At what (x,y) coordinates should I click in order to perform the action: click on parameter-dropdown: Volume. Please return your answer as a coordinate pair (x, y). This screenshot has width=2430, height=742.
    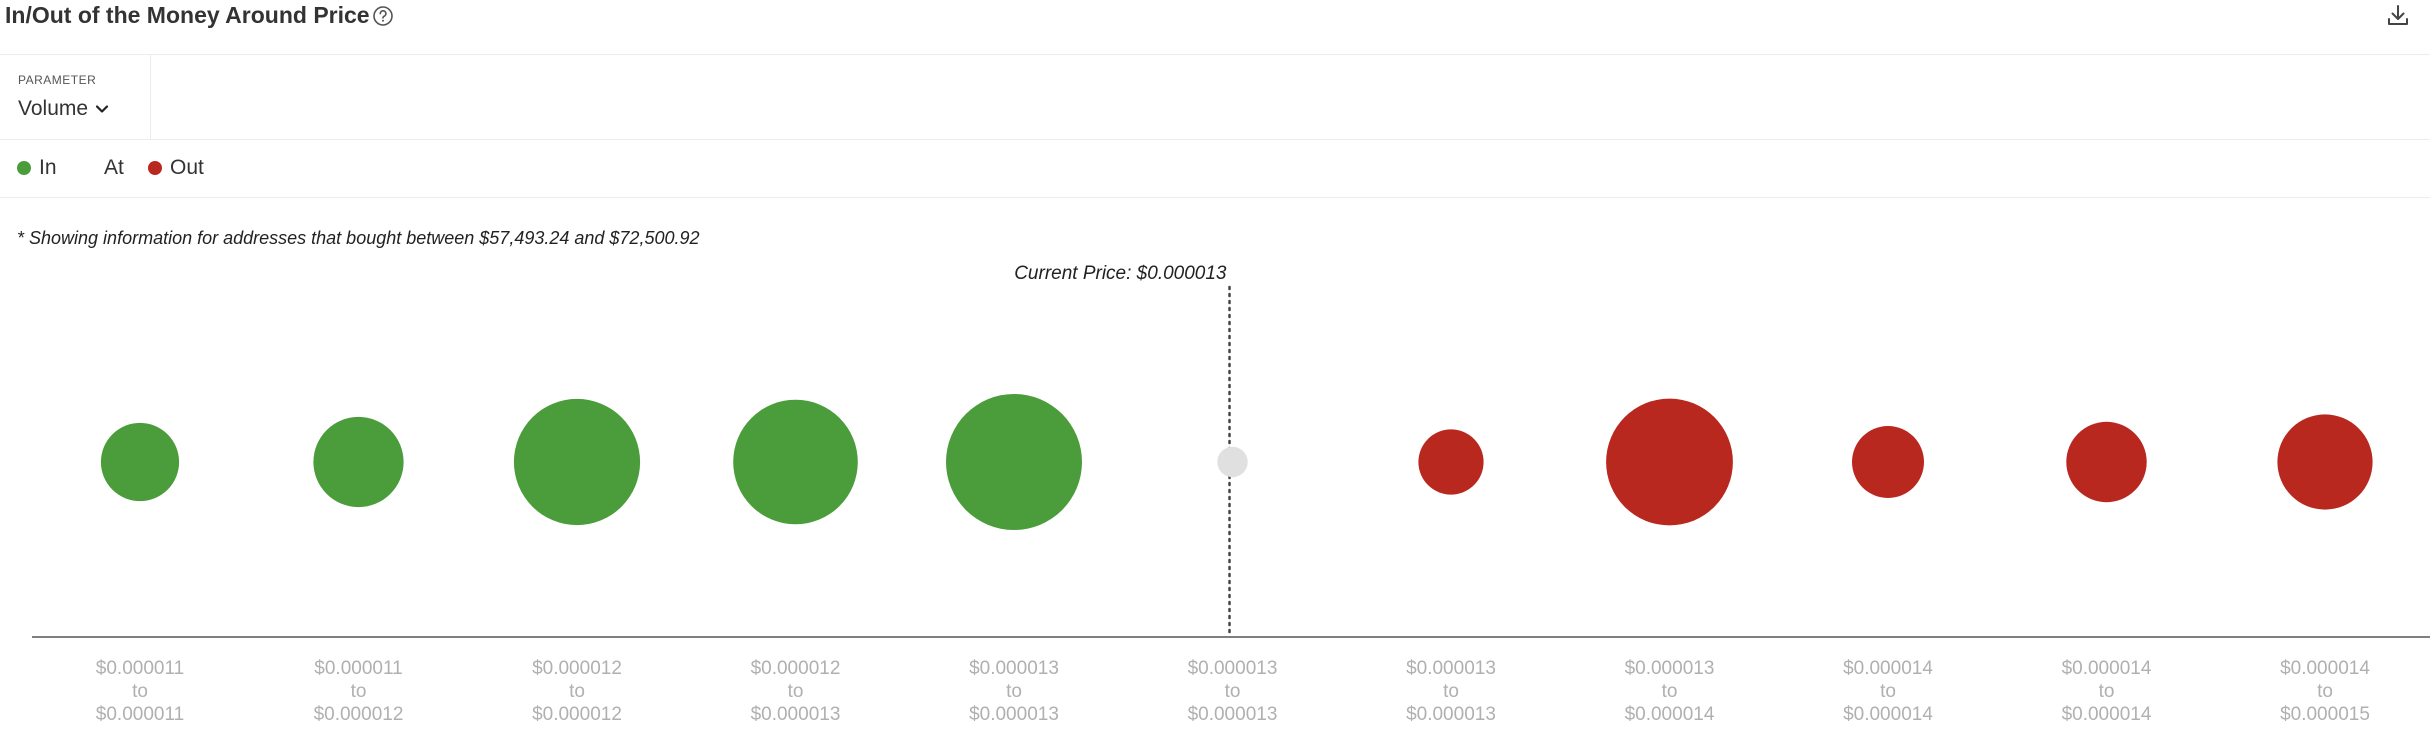
    Looking at the image, I should click on (64, 109).